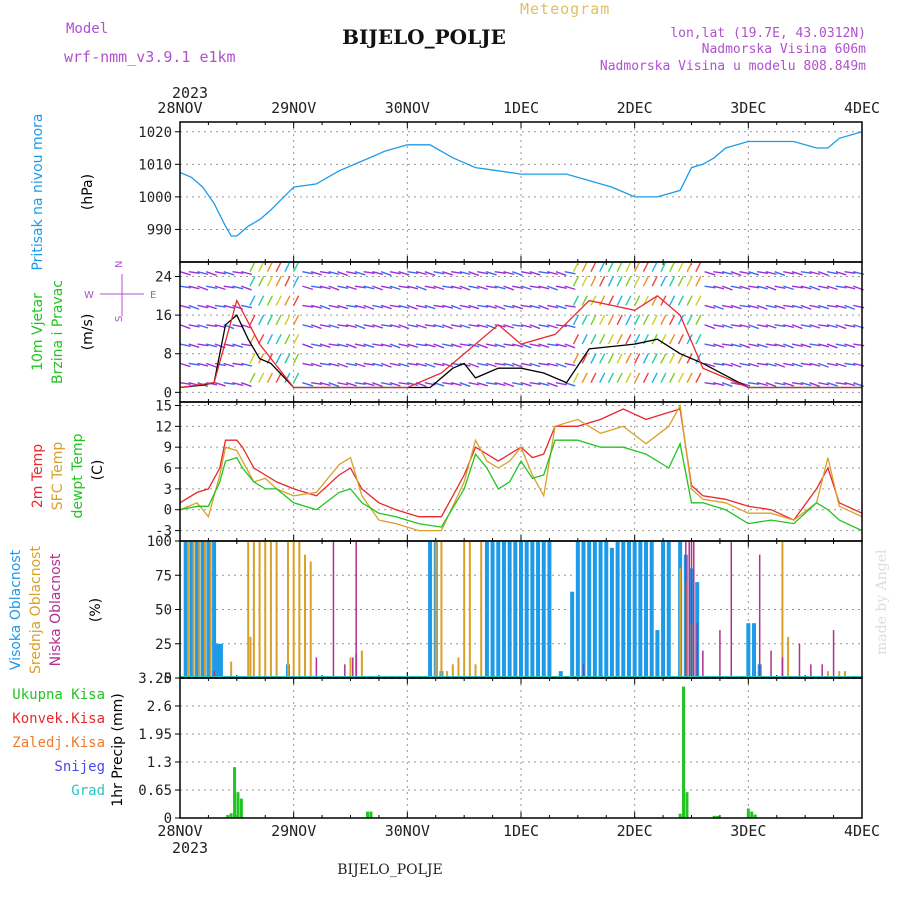 This screenshot has width=900, height=900. What do you see at coordinates (58, 695) in the screenshot?
I see `precip-legend-0: Ukupna Kisa` at bounding box center [58, 695].